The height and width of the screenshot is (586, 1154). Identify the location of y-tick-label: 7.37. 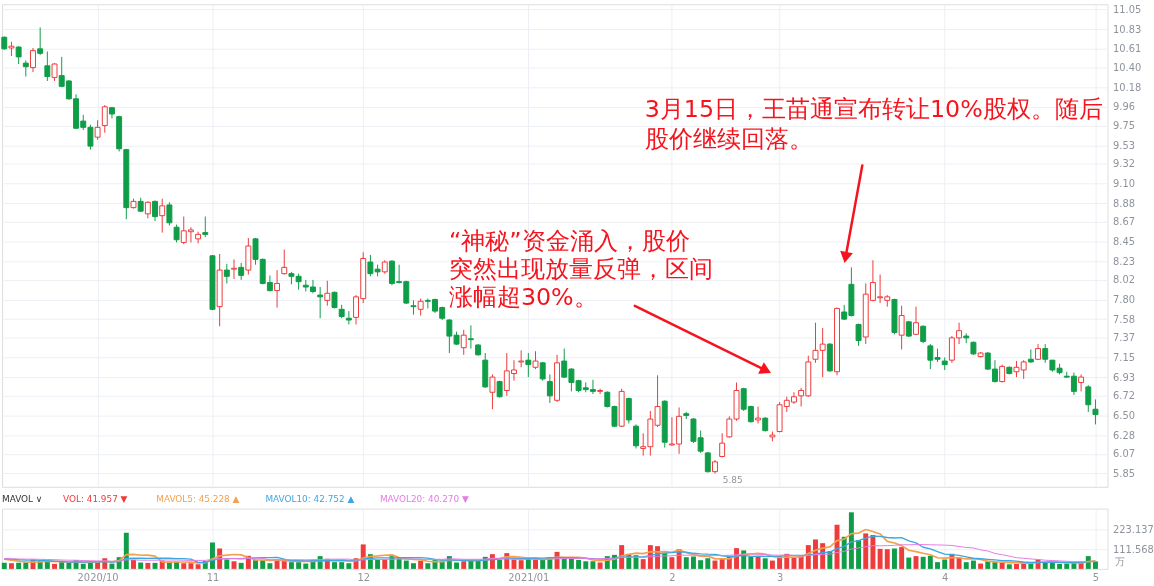
(1123, 338).